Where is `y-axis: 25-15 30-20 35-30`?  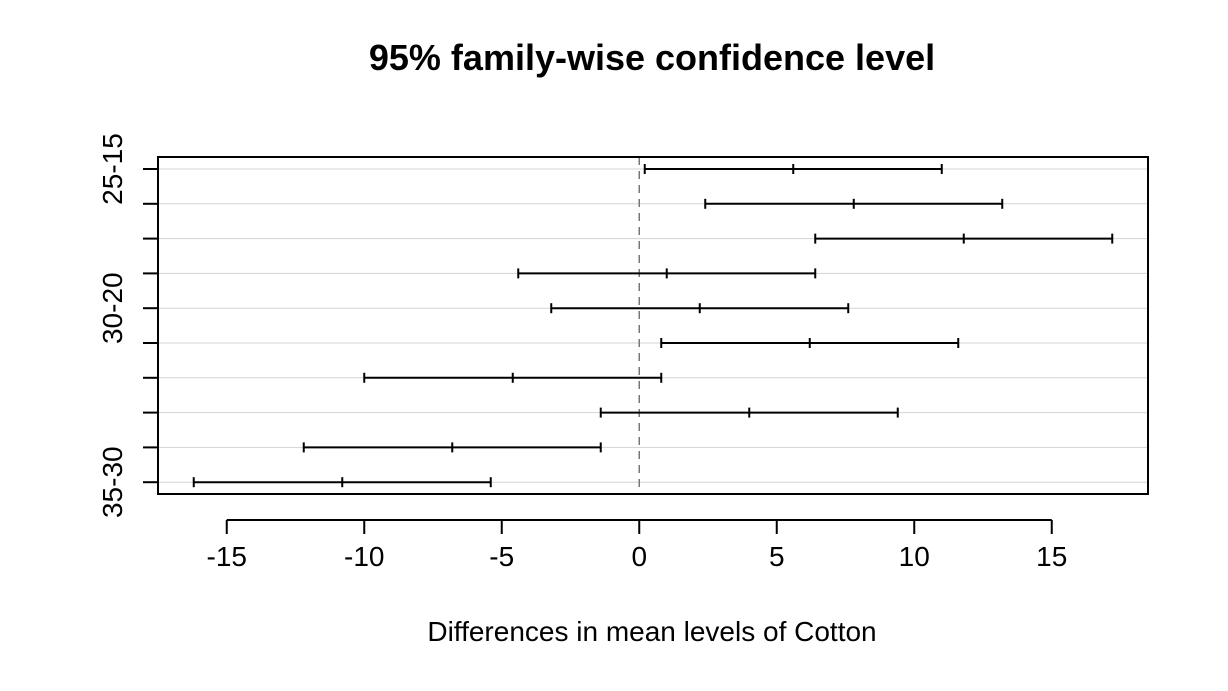 y-axis: 25-15 30-20 35-30 is located at coordinates (127, 325).